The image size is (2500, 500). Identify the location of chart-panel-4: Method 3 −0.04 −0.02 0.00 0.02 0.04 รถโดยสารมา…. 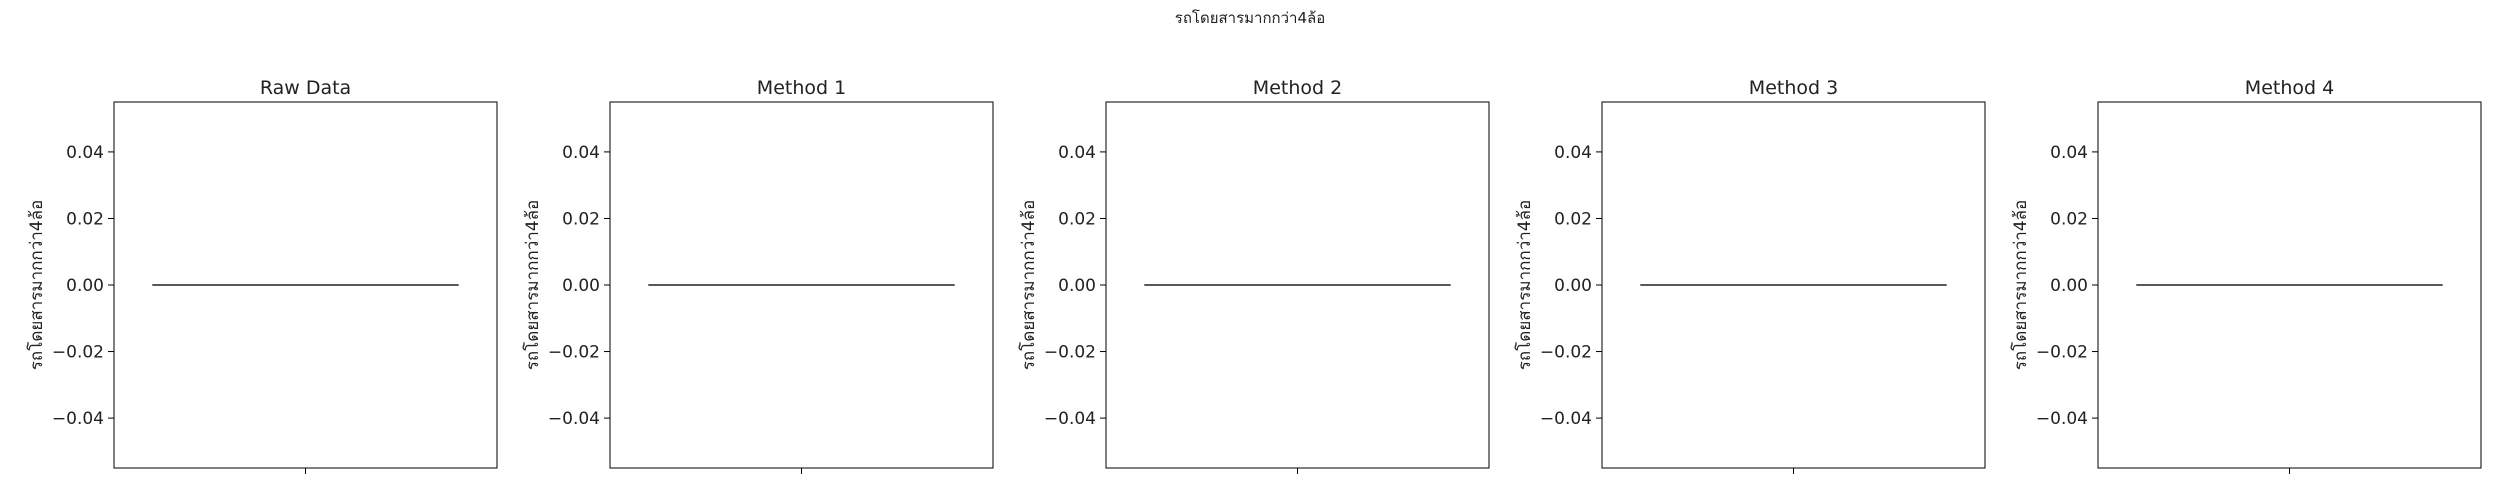
(1750, 275).